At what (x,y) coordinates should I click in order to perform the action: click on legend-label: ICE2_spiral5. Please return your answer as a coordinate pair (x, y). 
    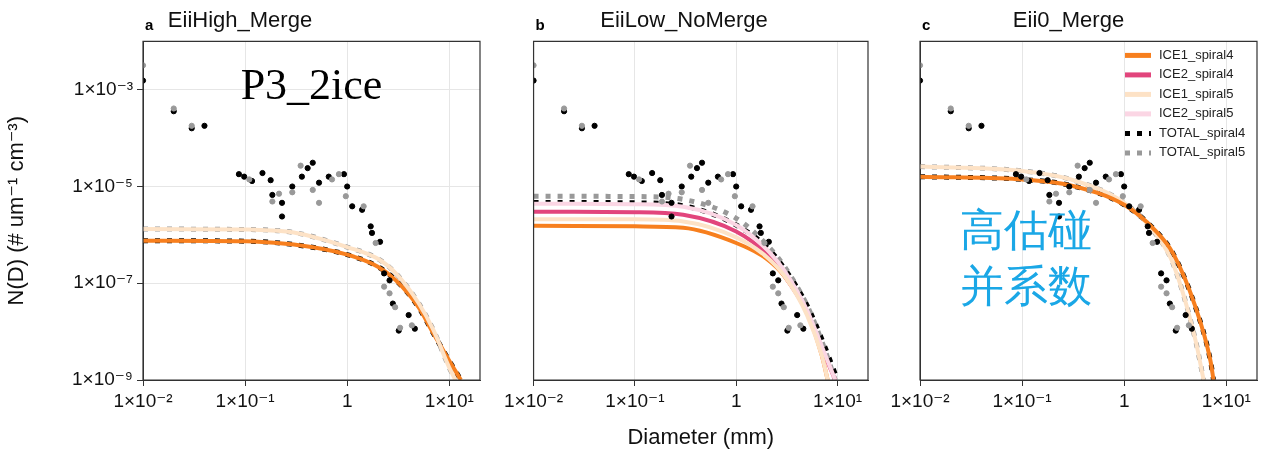
    Looking at the image, I should click on (1196, 113).